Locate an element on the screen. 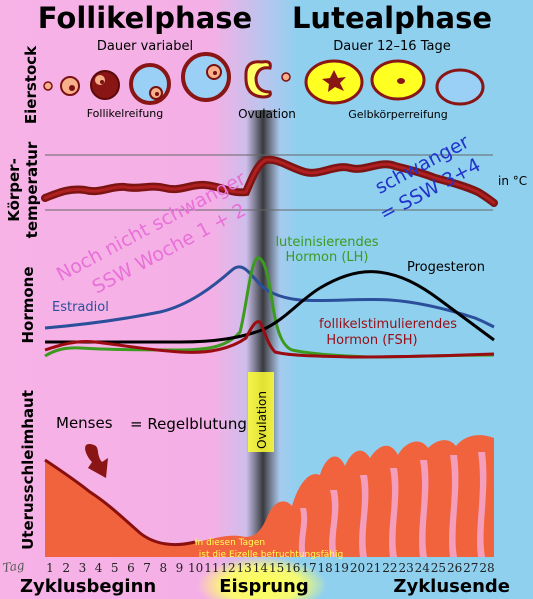 This screenshot has width=533, height=599. luteal-duration: Dauer 12–16 Tage is located at coordinates (391, 46).